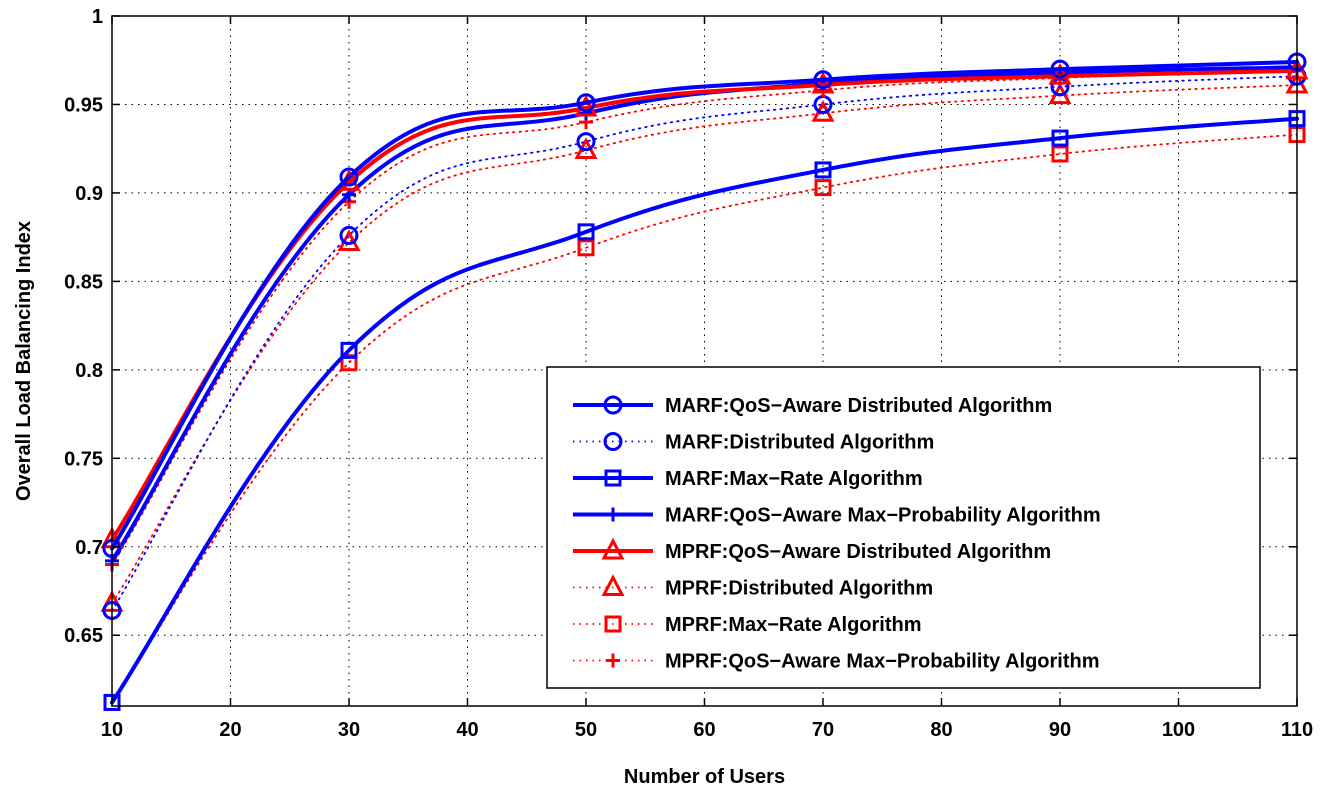  Describe the element at coordinates (230, 730) in the screenshot. I see `x-tick-label: 20` at that location.